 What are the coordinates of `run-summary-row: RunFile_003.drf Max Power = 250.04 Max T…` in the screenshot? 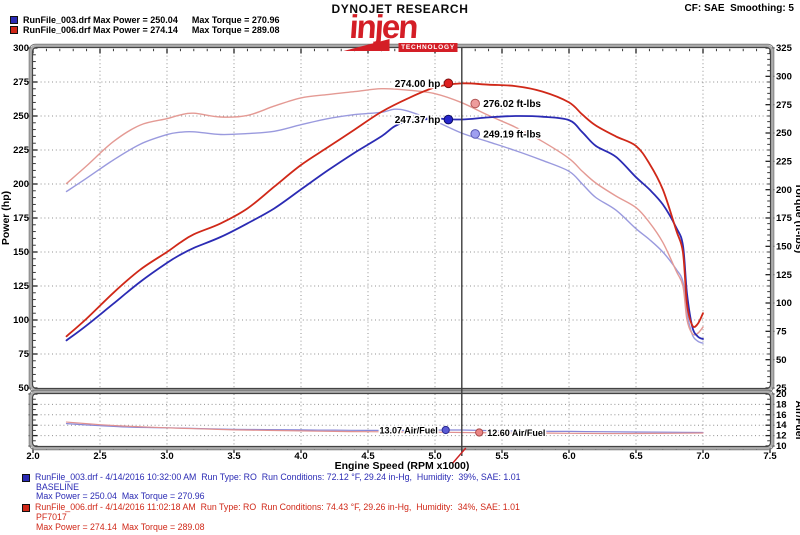 It's located at (144, 20).